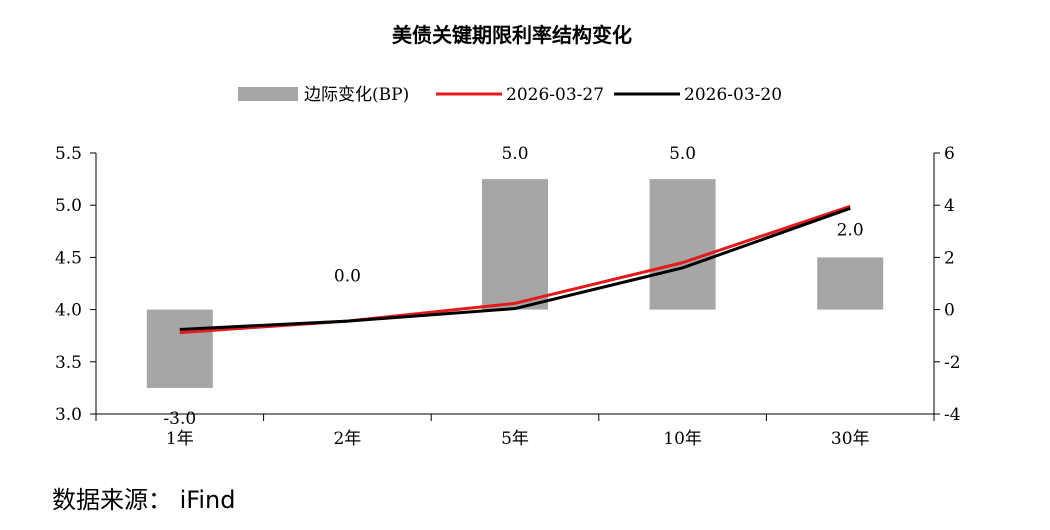 The height and width of the screenshot is (530, 1050). I want to click on legend-swatch-bar, so click(268, 94).